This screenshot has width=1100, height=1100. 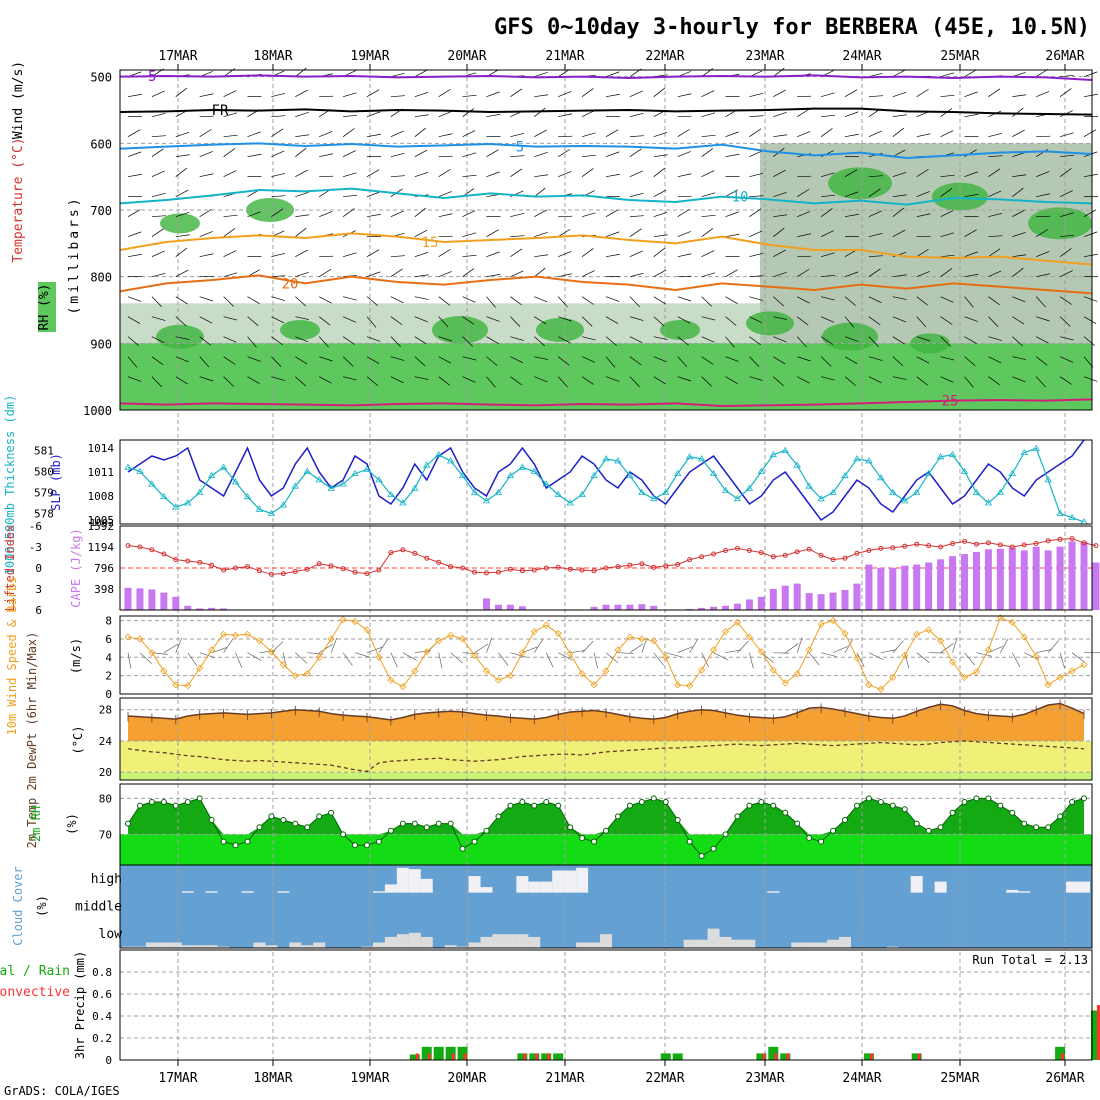 I want to click on top-date-label: 20MAR, so click(x=466, y=56).